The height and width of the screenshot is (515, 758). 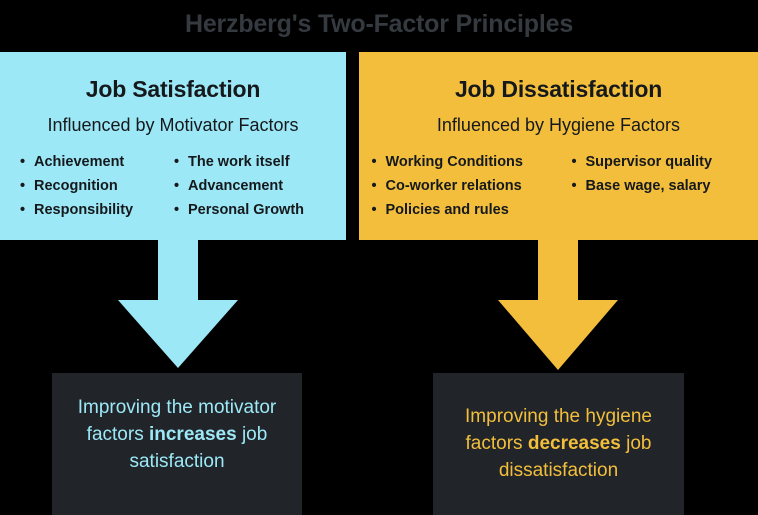 I want to click on list-item: • Base wage, salary, so click(x=662, y=186).